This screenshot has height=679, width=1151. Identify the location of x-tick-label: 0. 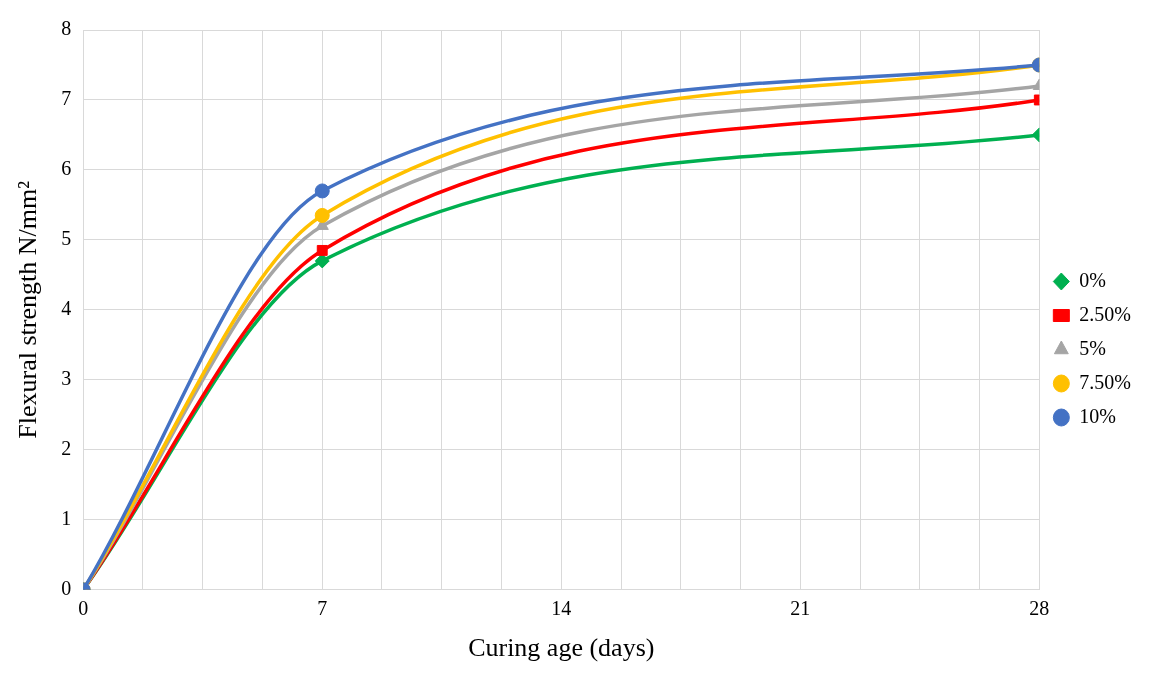
(83, 608).